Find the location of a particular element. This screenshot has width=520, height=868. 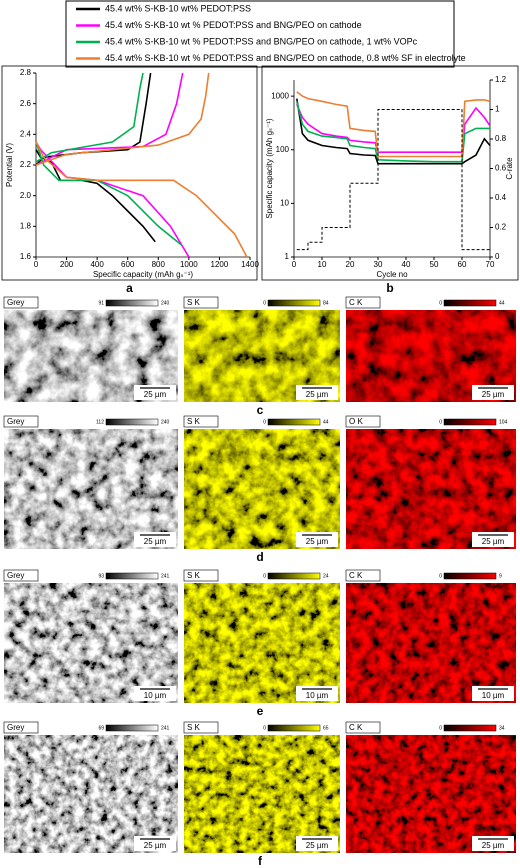

y2-tick-label: 1.2 is located at coordinates (501, 79).